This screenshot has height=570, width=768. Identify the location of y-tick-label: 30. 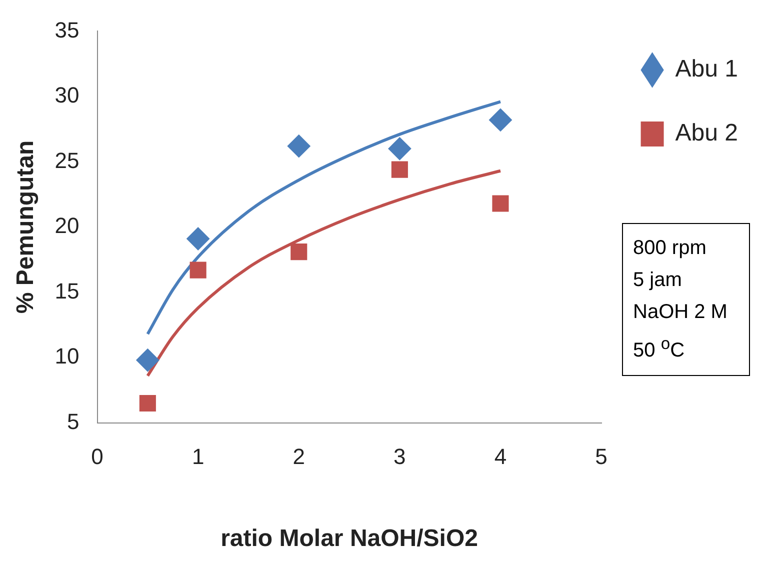
(67, 95).